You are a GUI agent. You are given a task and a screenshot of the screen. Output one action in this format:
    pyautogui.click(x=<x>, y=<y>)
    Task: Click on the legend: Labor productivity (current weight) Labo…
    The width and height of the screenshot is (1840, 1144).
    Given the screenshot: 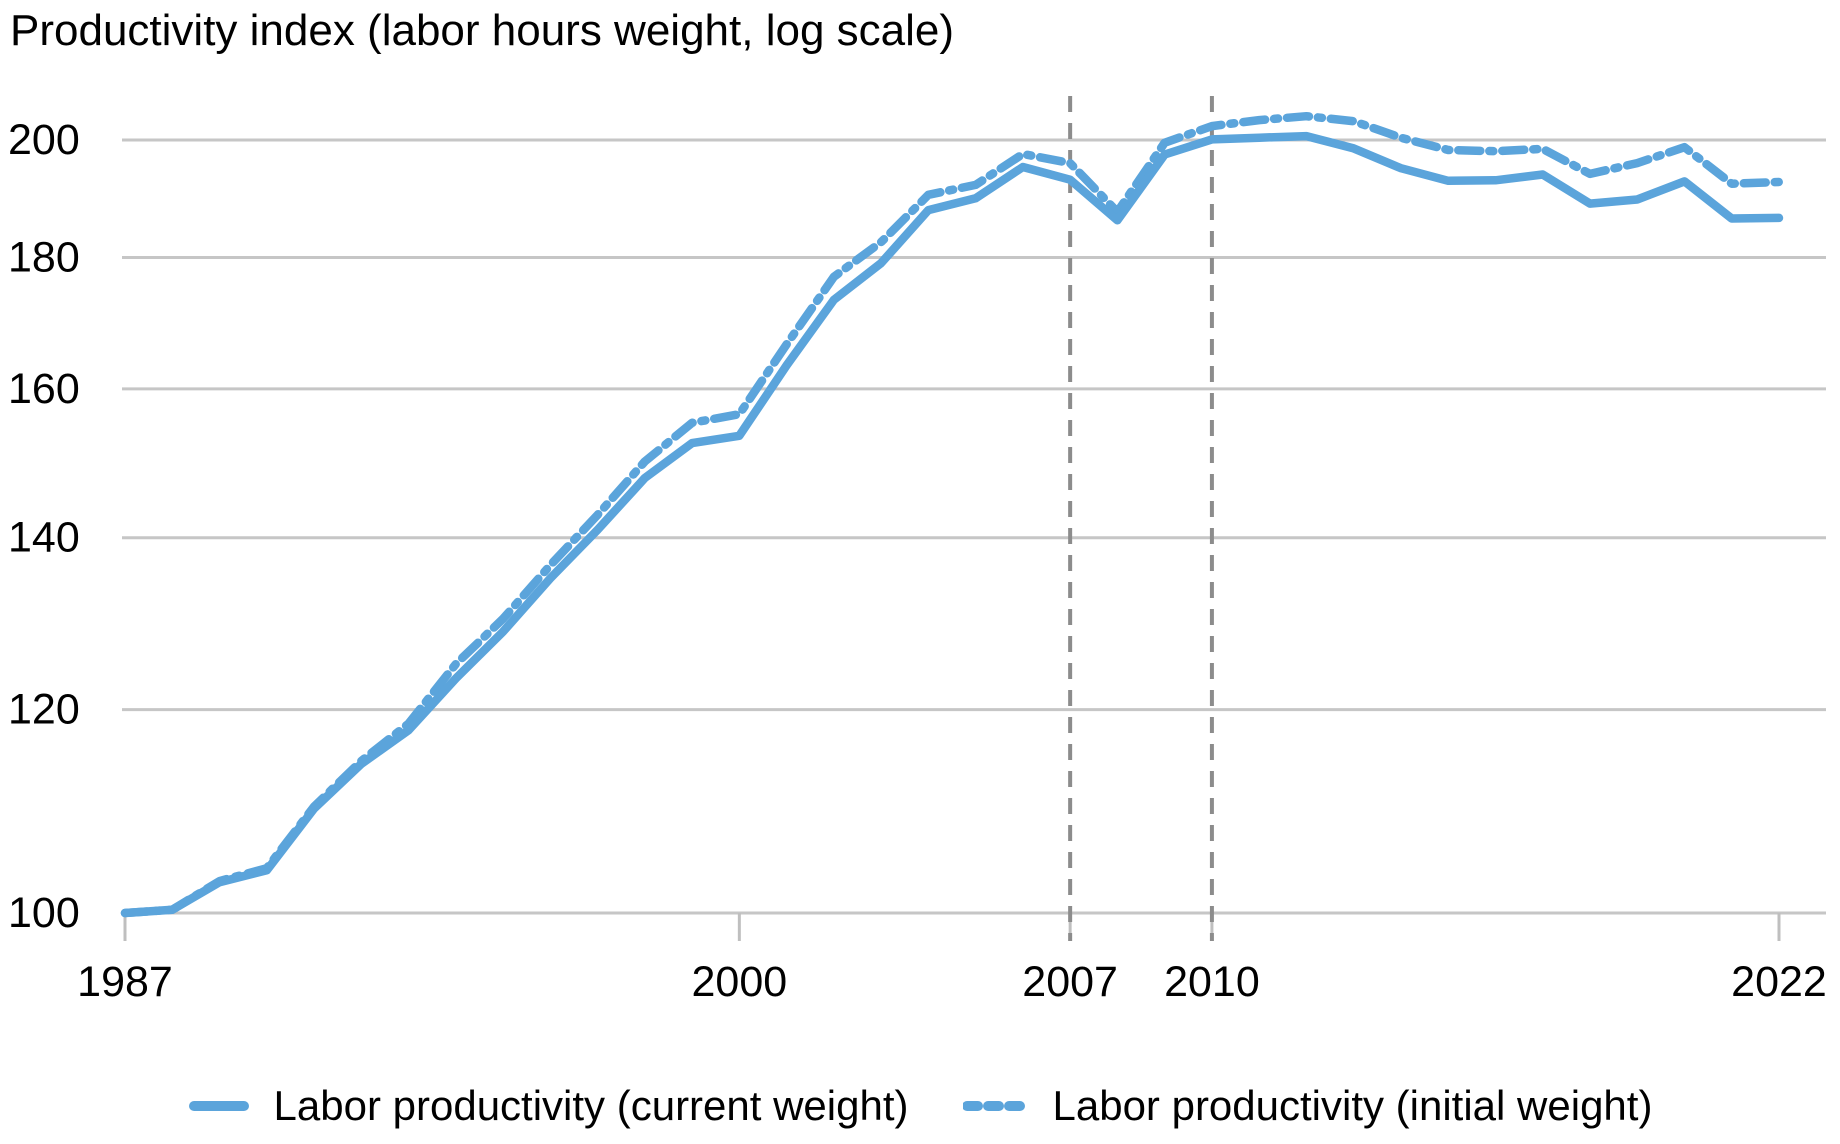 What is the action you would take?
    pyautogui.click(x=920, y=1106)
    